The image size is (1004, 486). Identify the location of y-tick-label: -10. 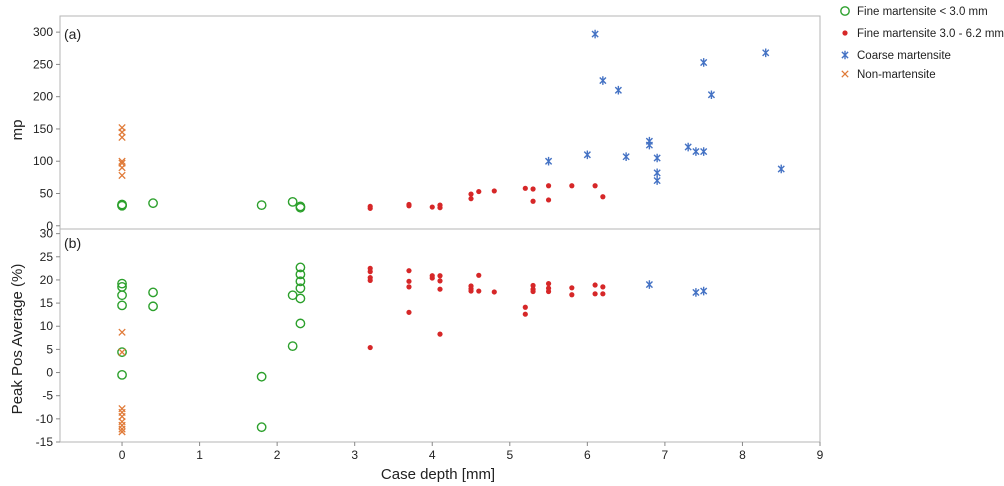
(45, 419).